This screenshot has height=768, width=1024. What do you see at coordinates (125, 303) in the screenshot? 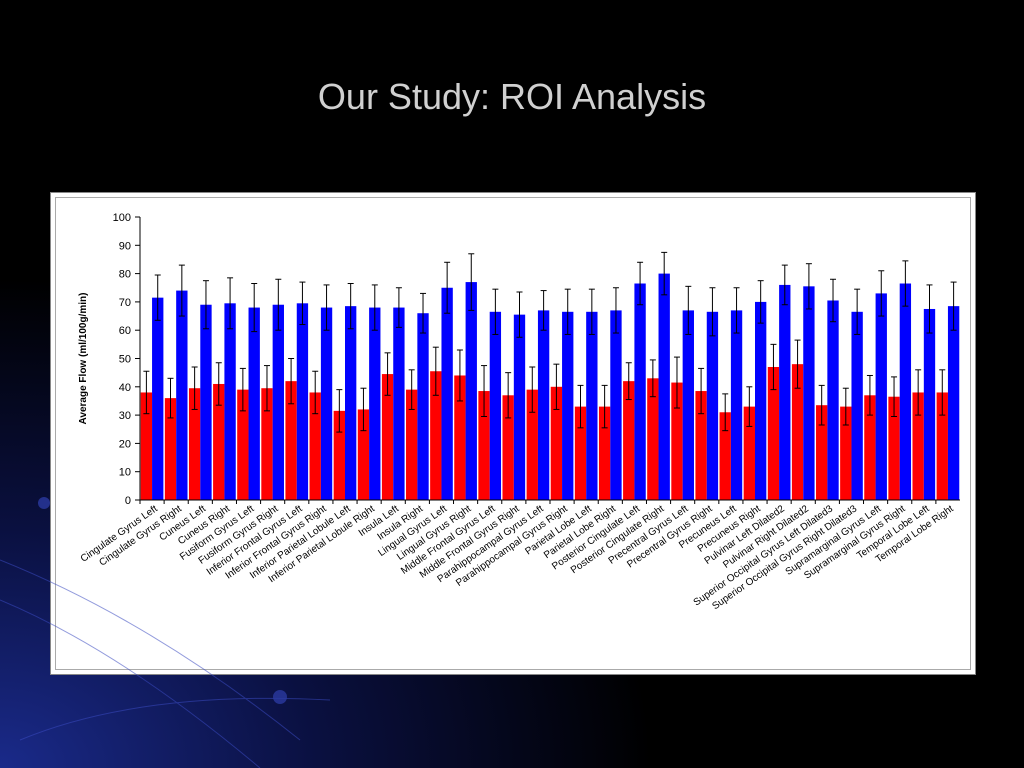
I see `y-tick-label: 70` at bounding box center [125, 303].